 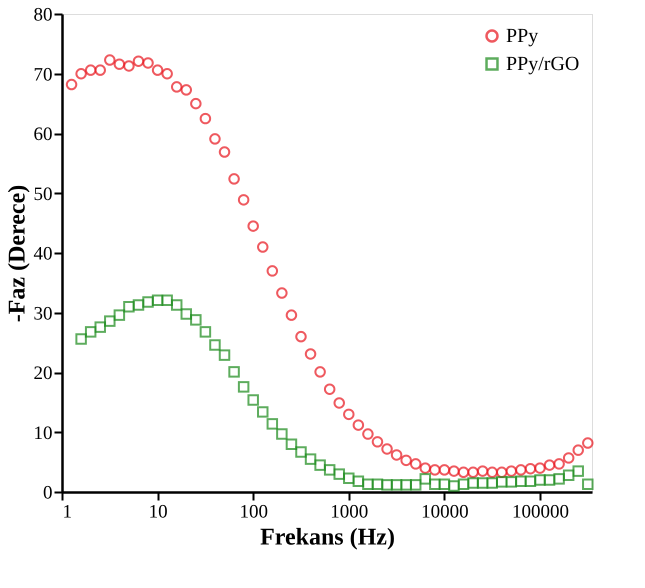 I want to click on x-tick-label: 100, so click(x=253, y=512).